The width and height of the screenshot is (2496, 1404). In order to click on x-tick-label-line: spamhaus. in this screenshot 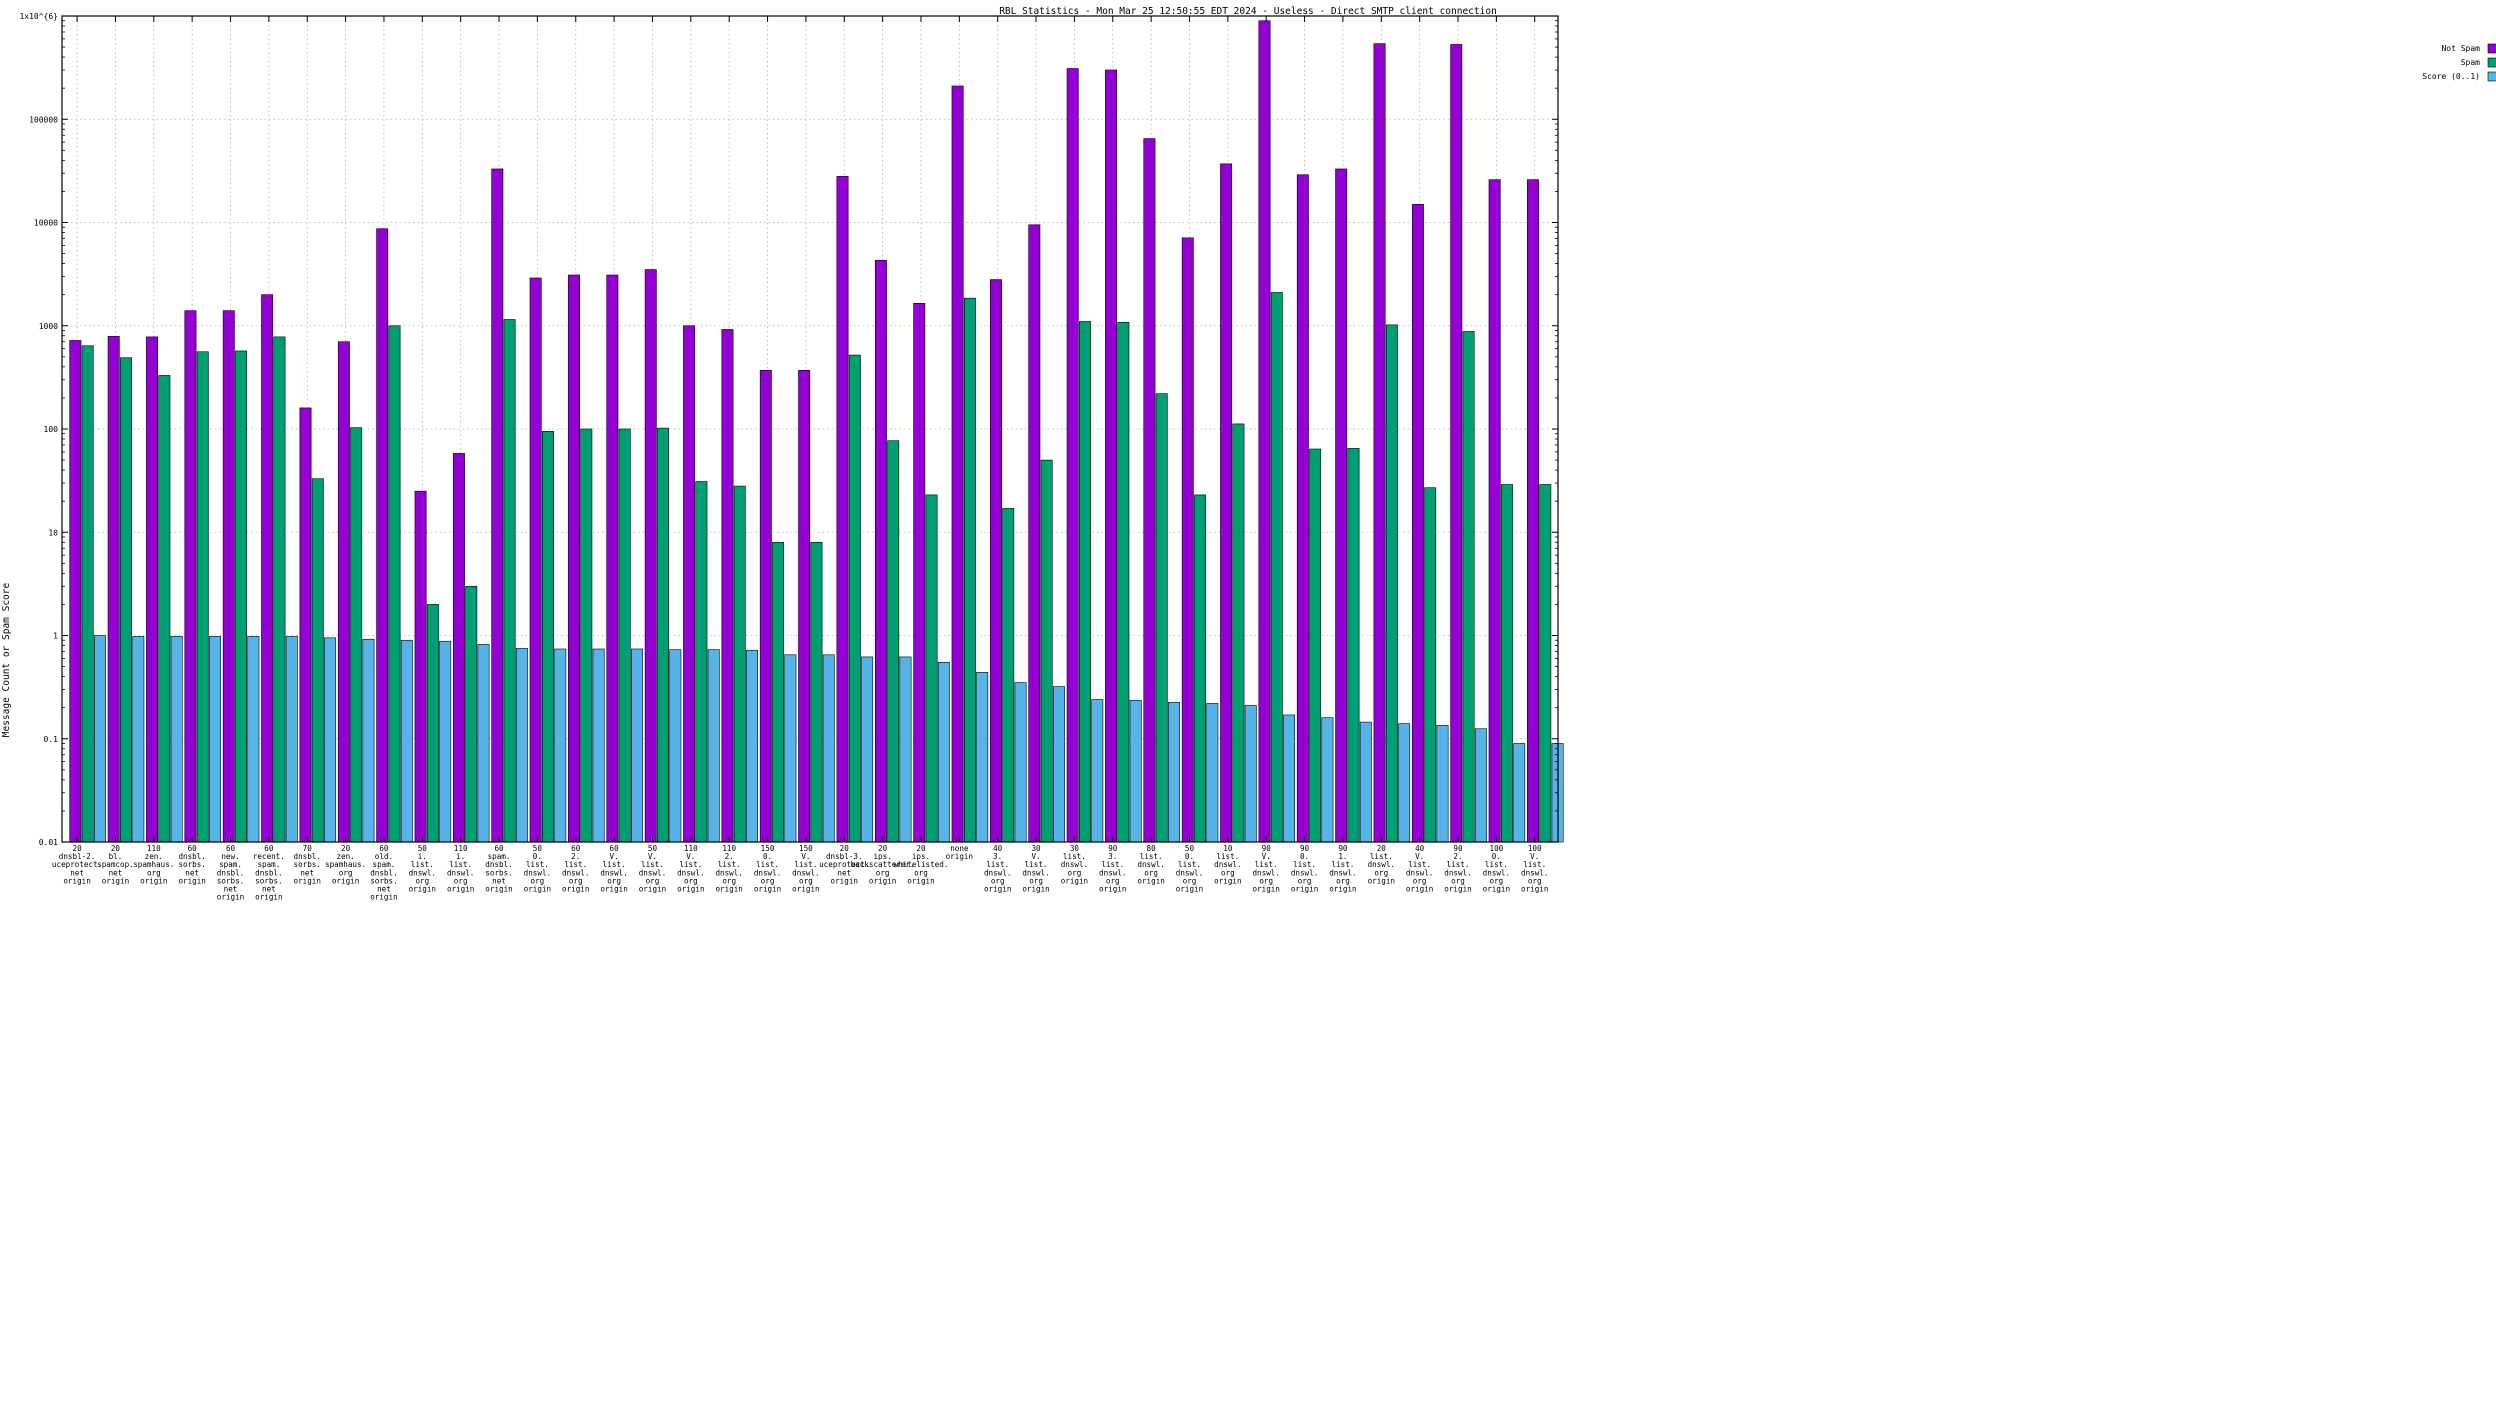, I will do `click(345, 864)`.